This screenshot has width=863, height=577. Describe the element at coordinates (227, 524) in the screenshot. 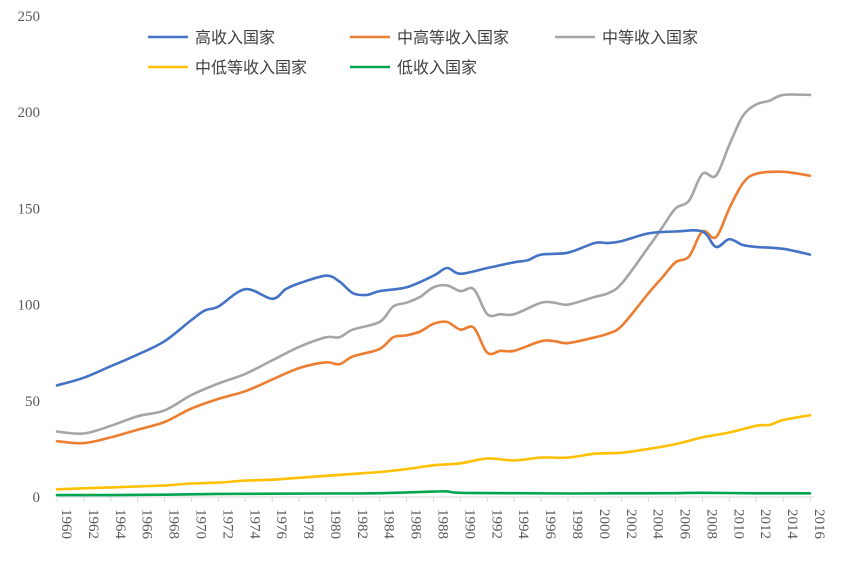

I see `x-tick-label: 1972` at that location.